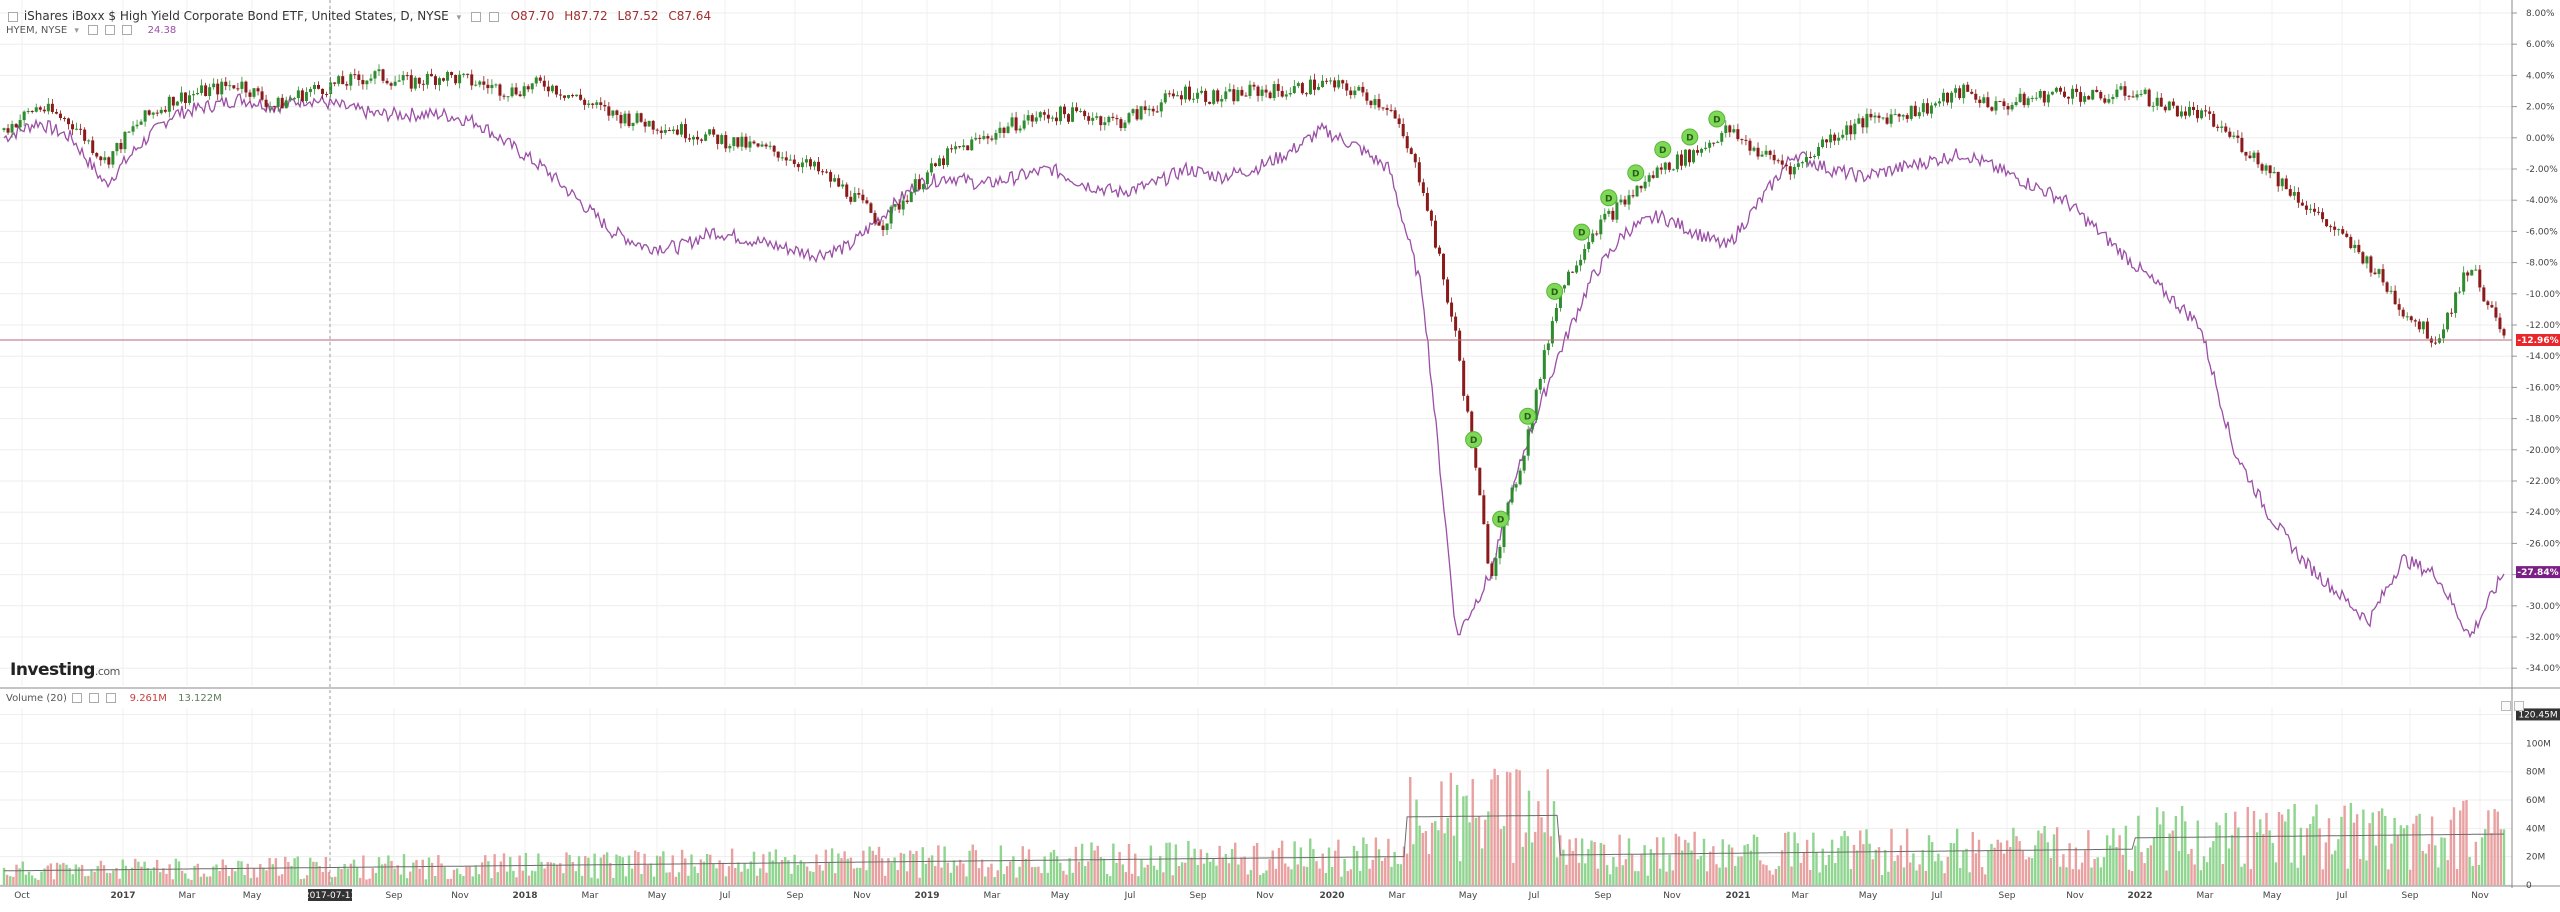  Describe the element at coordinates (2506, 706) in the screenshot. I see `maximize-pane-icon` at that location.